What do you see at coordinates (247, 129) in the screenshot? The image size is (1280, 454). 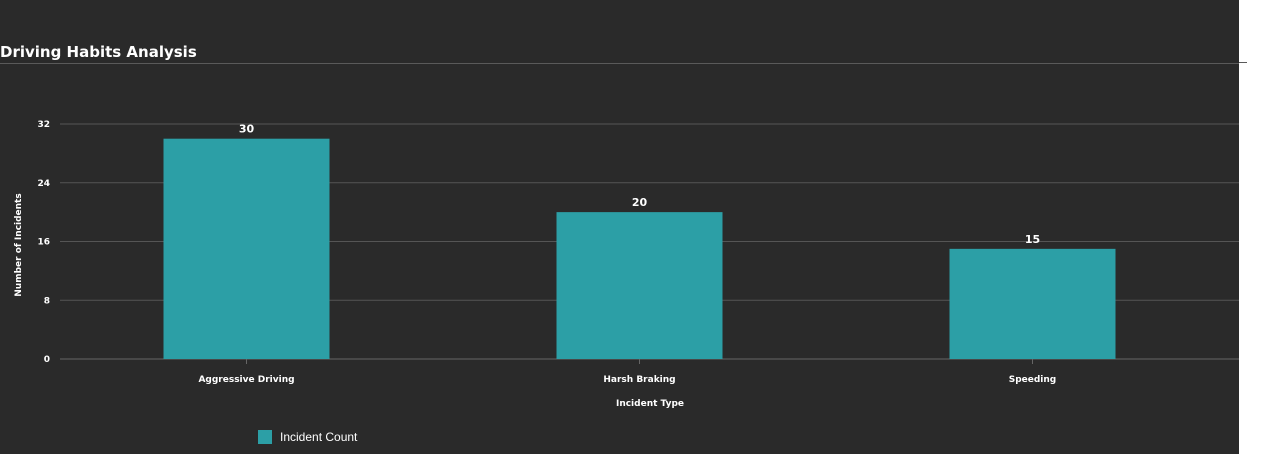 I see `data-label: 30` at bounding box center [247, 129].